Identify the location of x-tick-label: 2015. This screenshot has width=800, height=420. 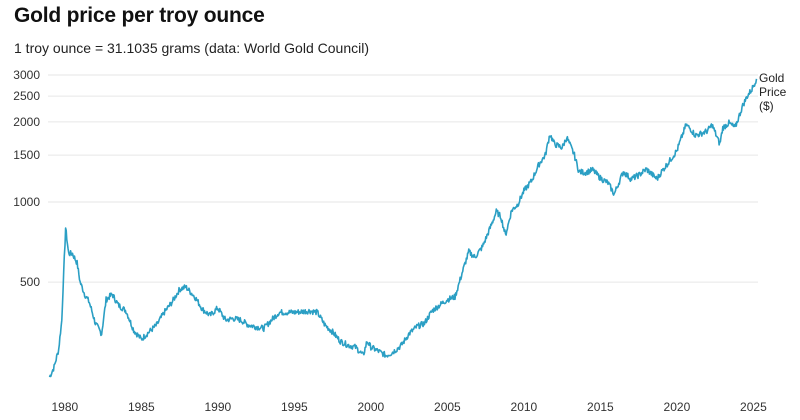
(600, 407).